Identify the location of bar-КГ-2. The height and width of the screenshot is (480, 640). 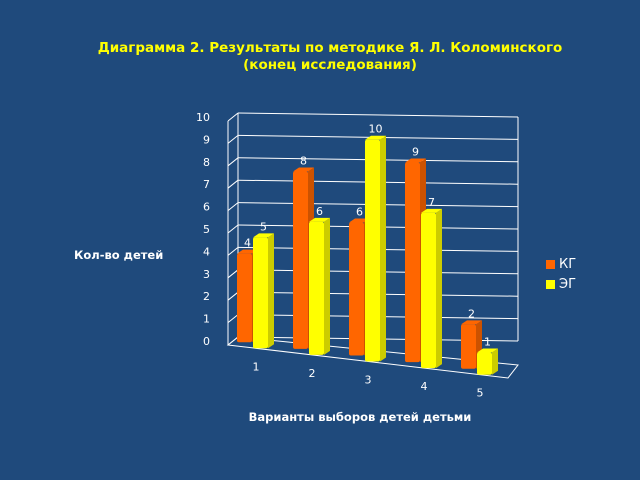
(300, 260).